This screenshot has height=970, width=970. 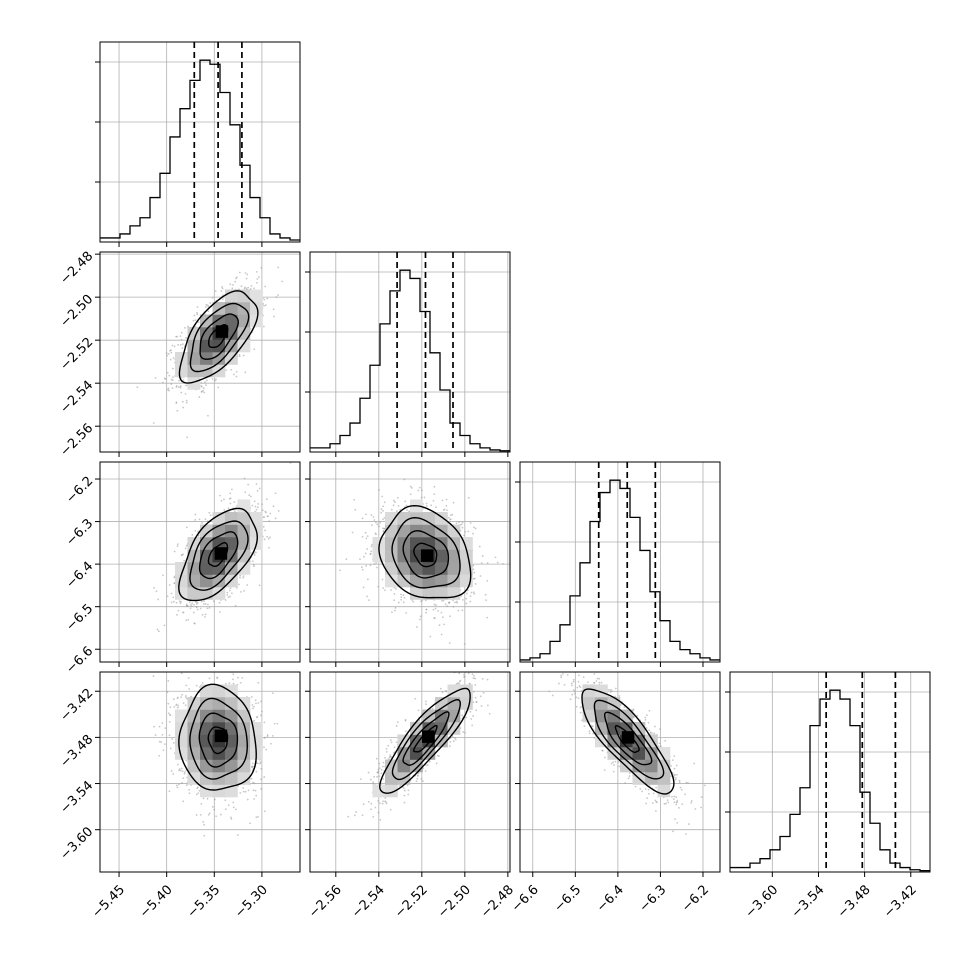 I want to click on panel-content, so click(x=421, y=561).